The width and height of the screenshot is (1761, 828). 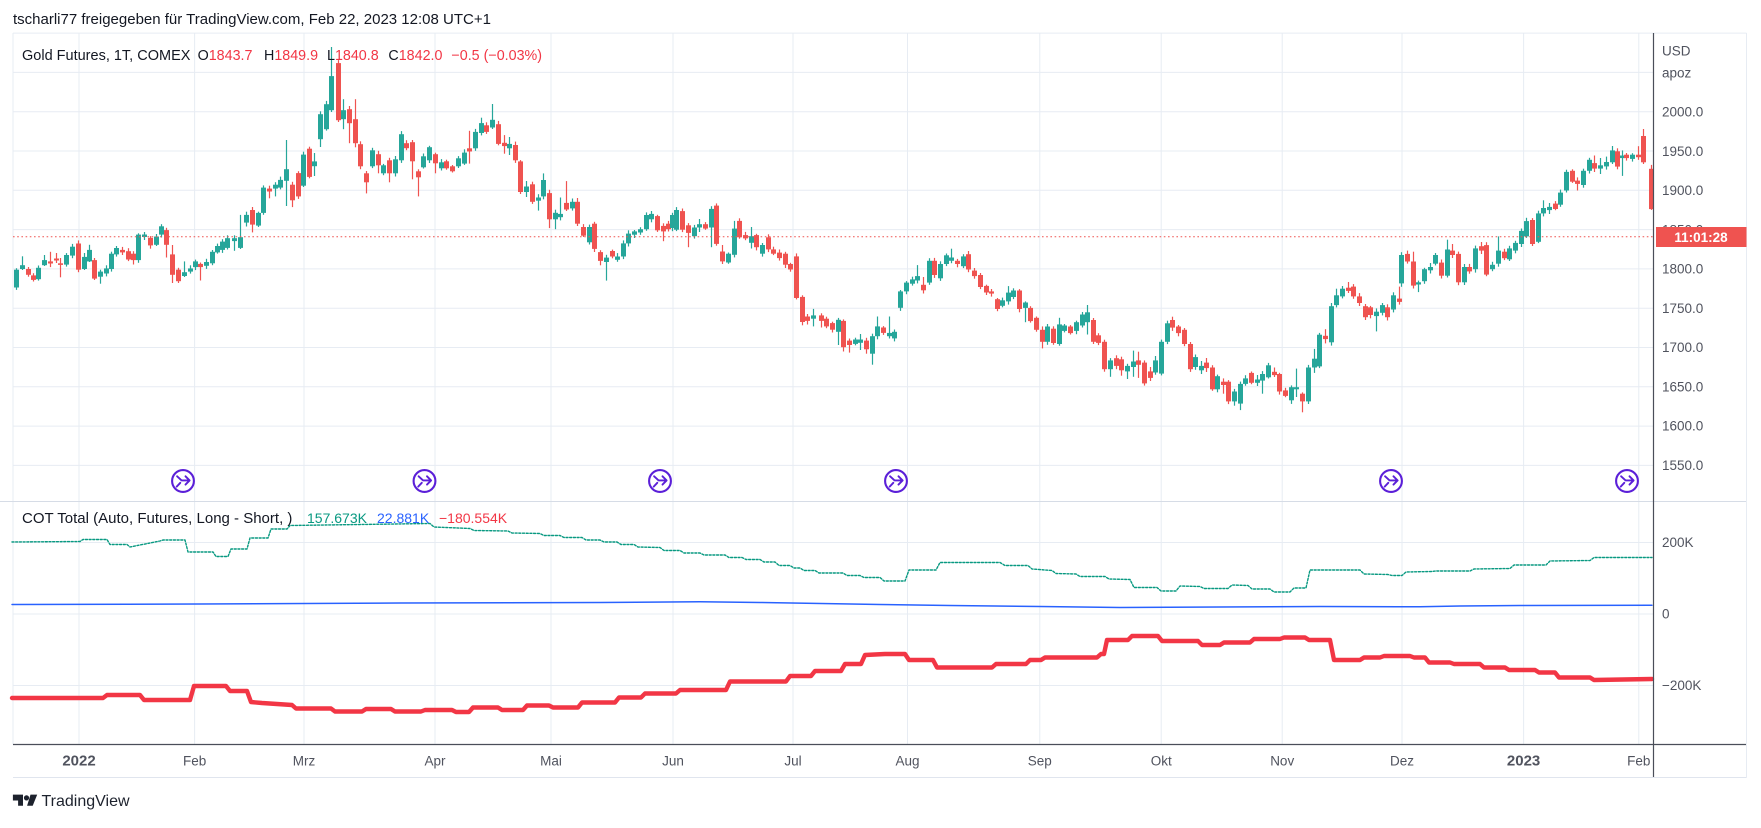 What do you see at coordinates (1161, 761) in the screenshot?
I see `svg-text: Okt` at bounding box center [1161, 761].